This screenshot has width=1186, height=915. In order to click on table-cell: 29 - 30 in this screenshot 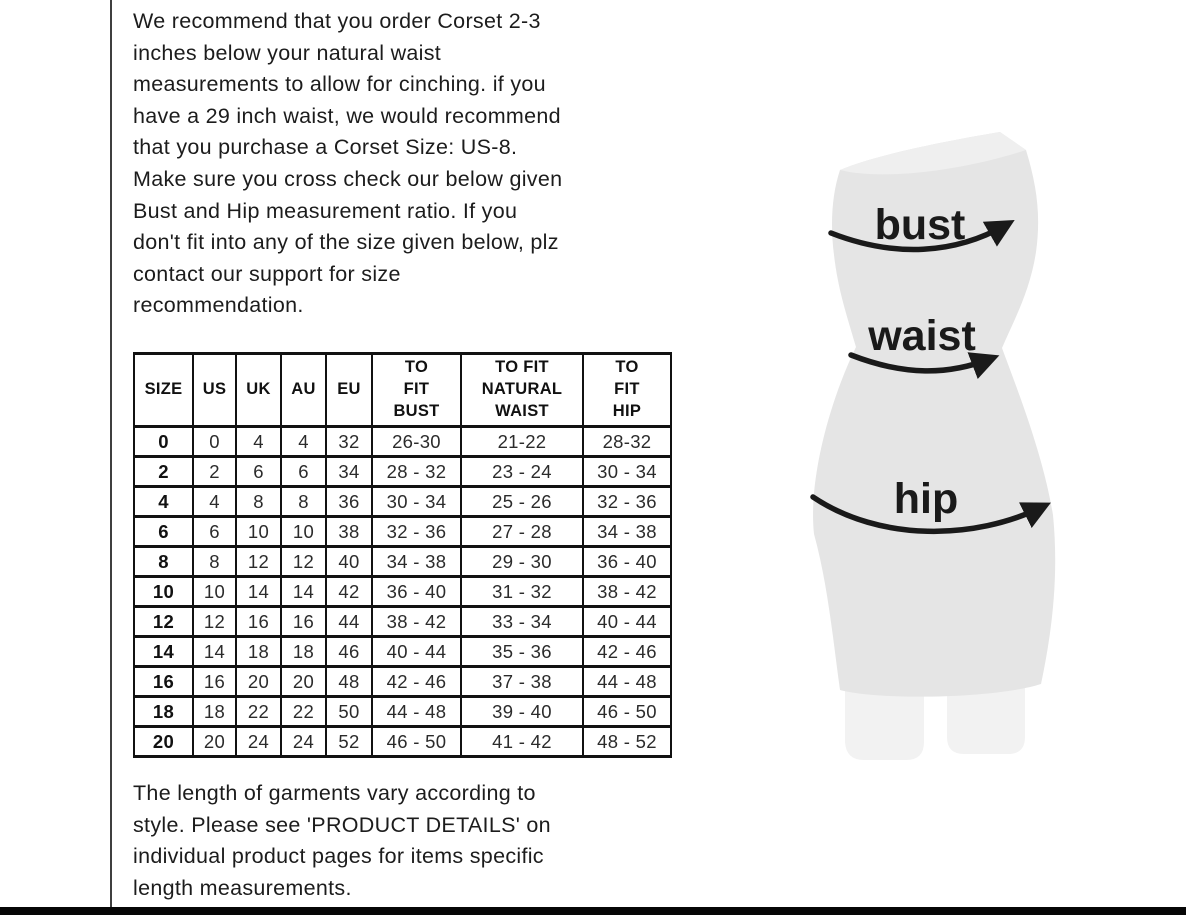, I will do `click(522, 561)`.